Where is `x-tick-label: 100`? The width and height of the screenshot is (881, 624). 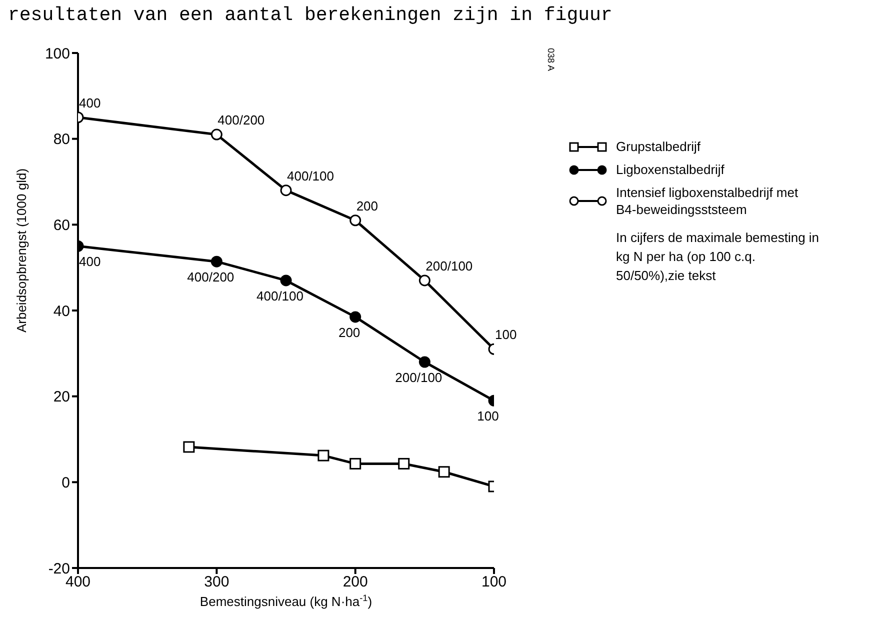 x-tick-label: 100 is located at coordinates (494, 582).